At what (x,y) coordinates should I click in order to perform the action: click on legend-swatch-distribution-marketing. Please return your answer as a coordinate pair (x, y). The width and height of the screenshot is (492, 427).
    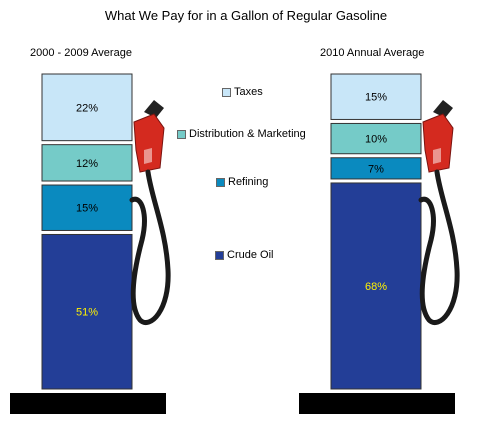
    Looking at the image, I should click on (181, 134).